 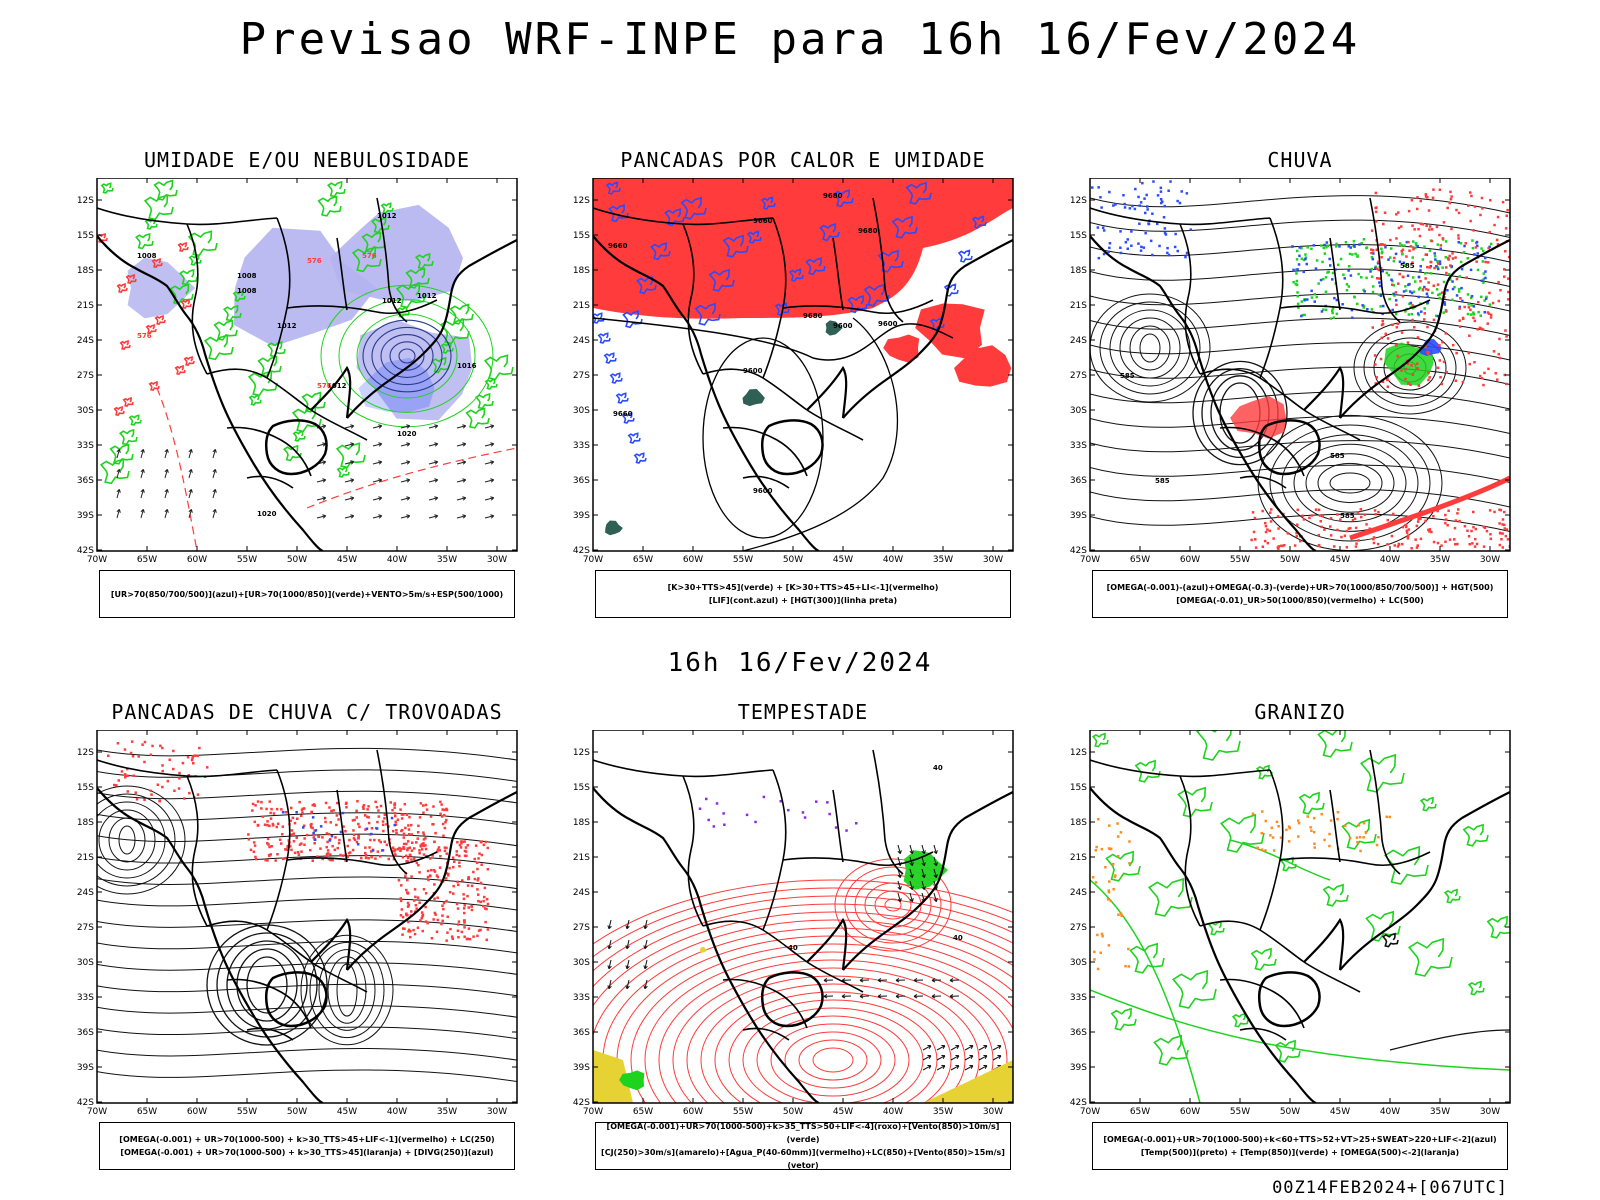 I want to click on page-title: Previsao WRF-INPE para 16h 16/Fev/2024, so click(x=800, y=39).